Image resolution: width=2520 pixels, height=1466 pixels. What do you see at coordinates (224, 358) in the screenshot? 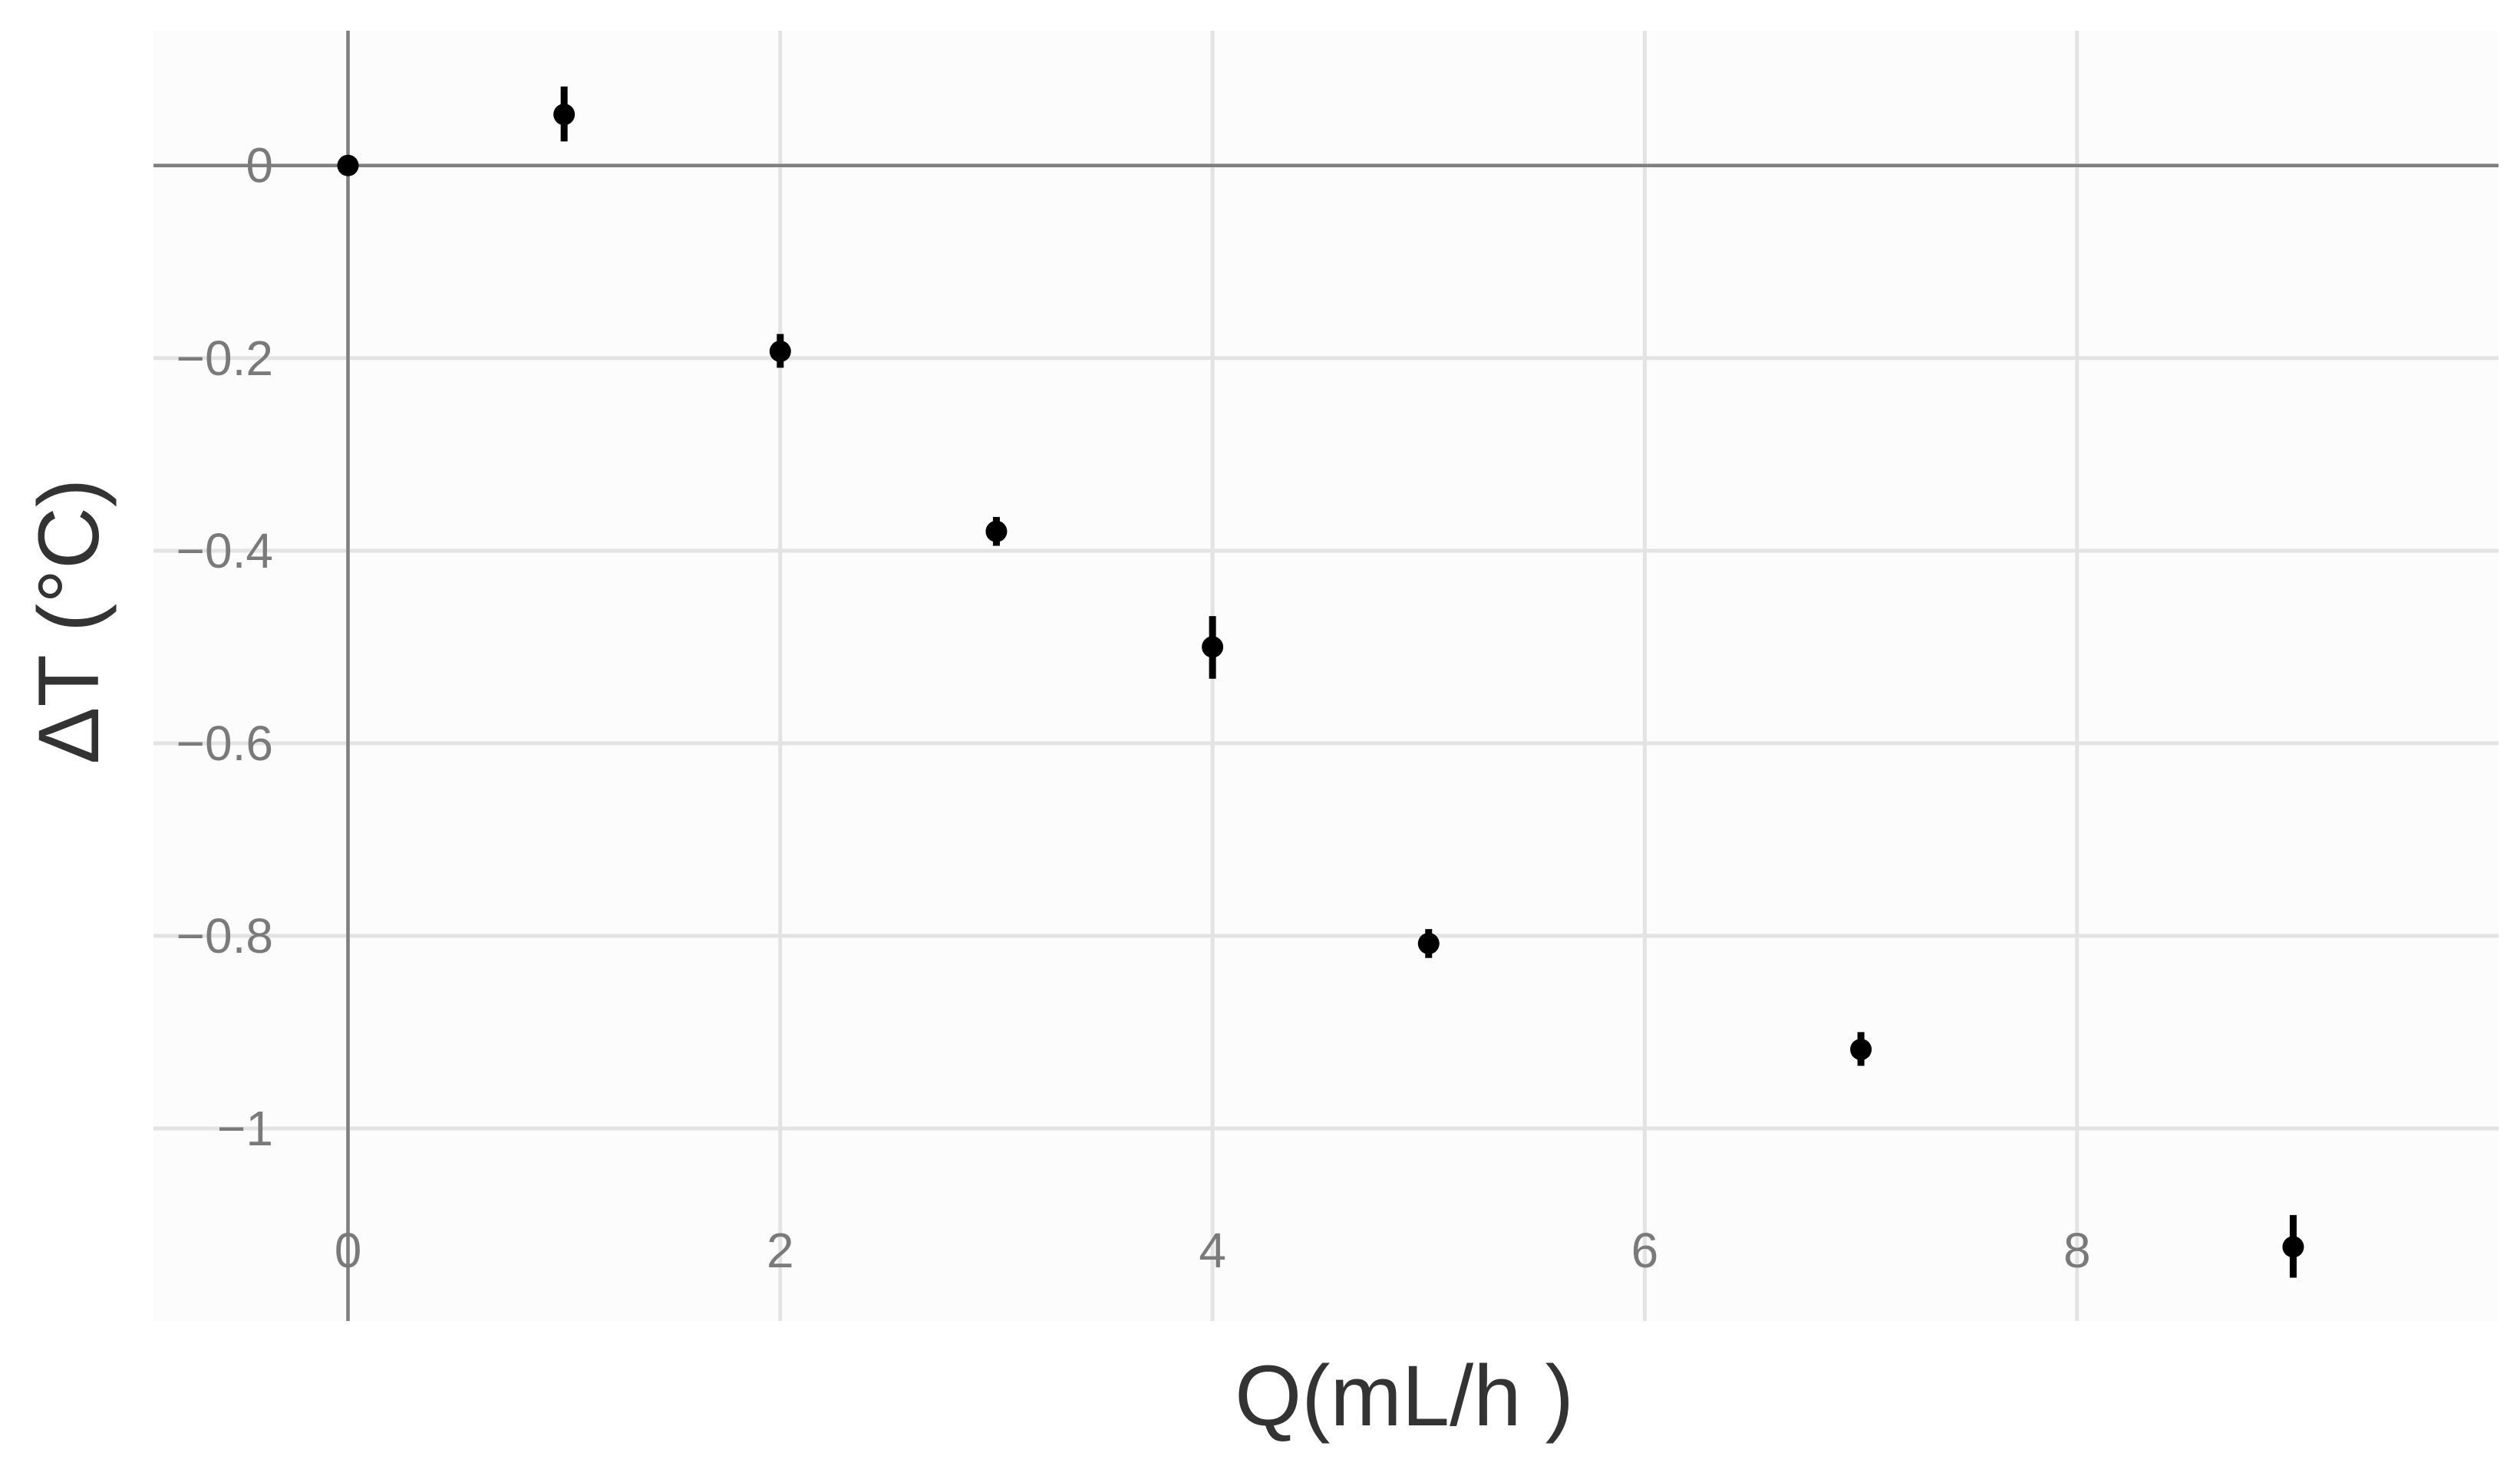
I see `y-tick-label: −0.2` at bounding box center [224, 358].